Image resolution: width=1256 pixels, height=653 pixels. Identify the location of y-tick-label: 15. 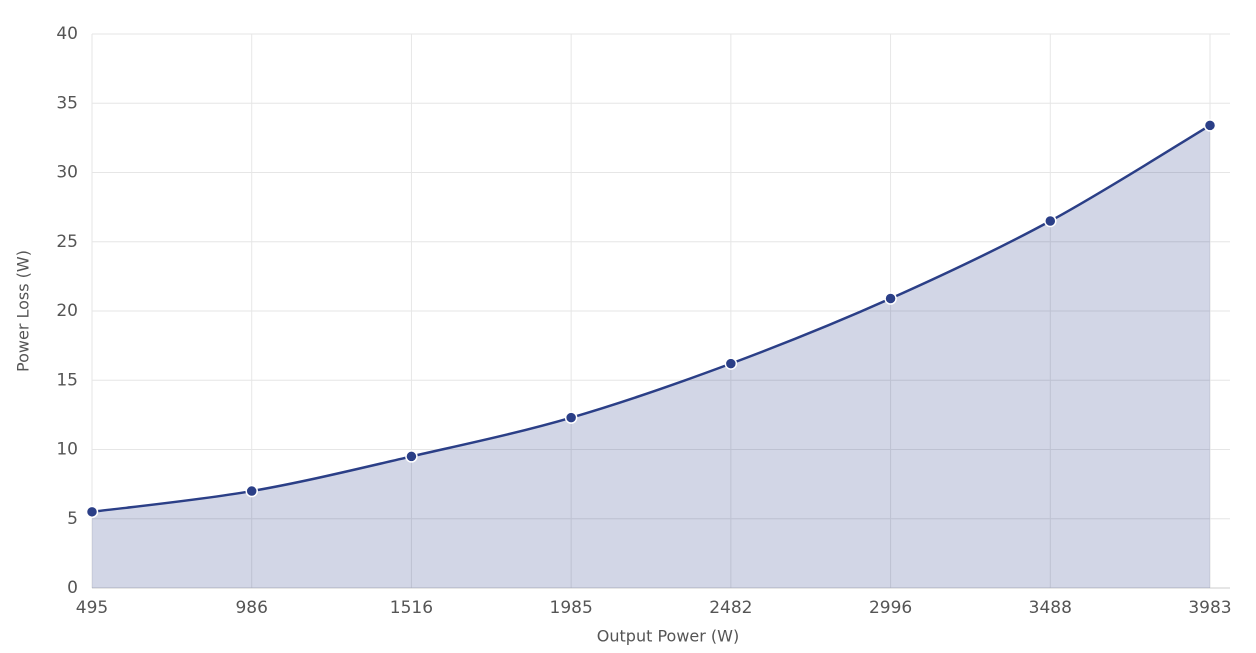
(67, 380).